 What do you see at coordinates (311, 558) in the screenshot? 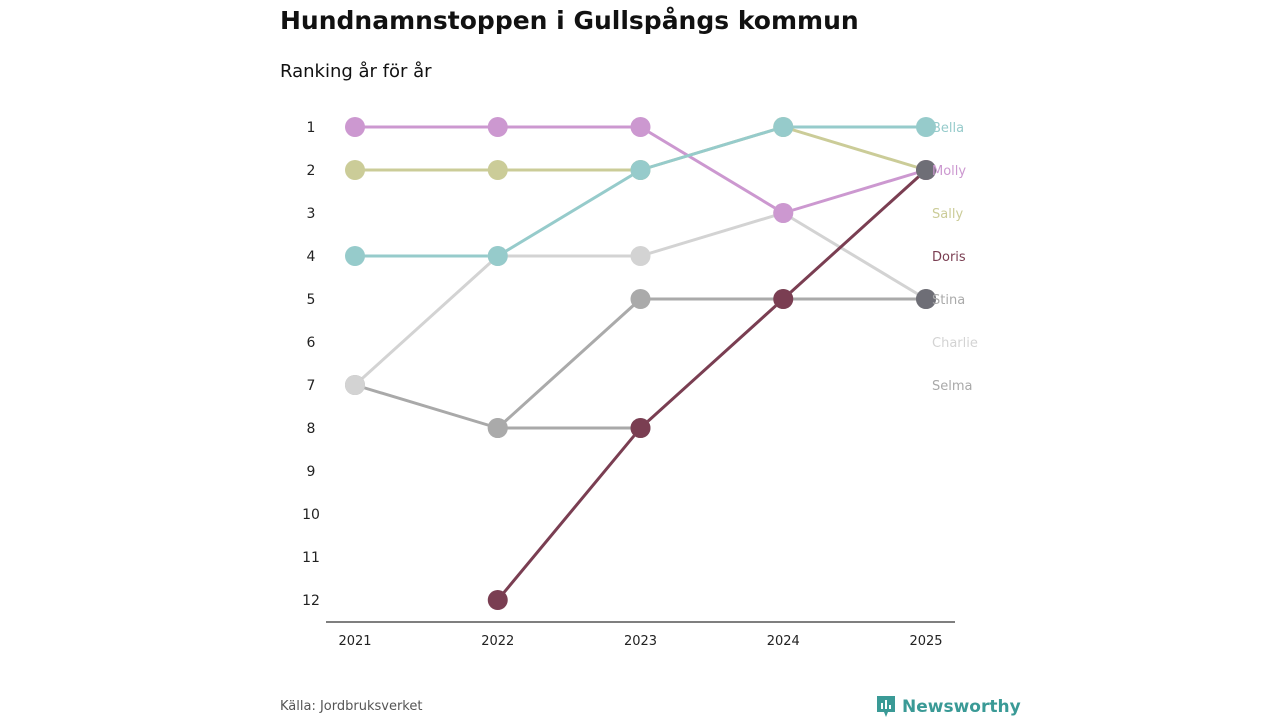
I see `y-tick-label: 11` at bounding box center [311, 558].